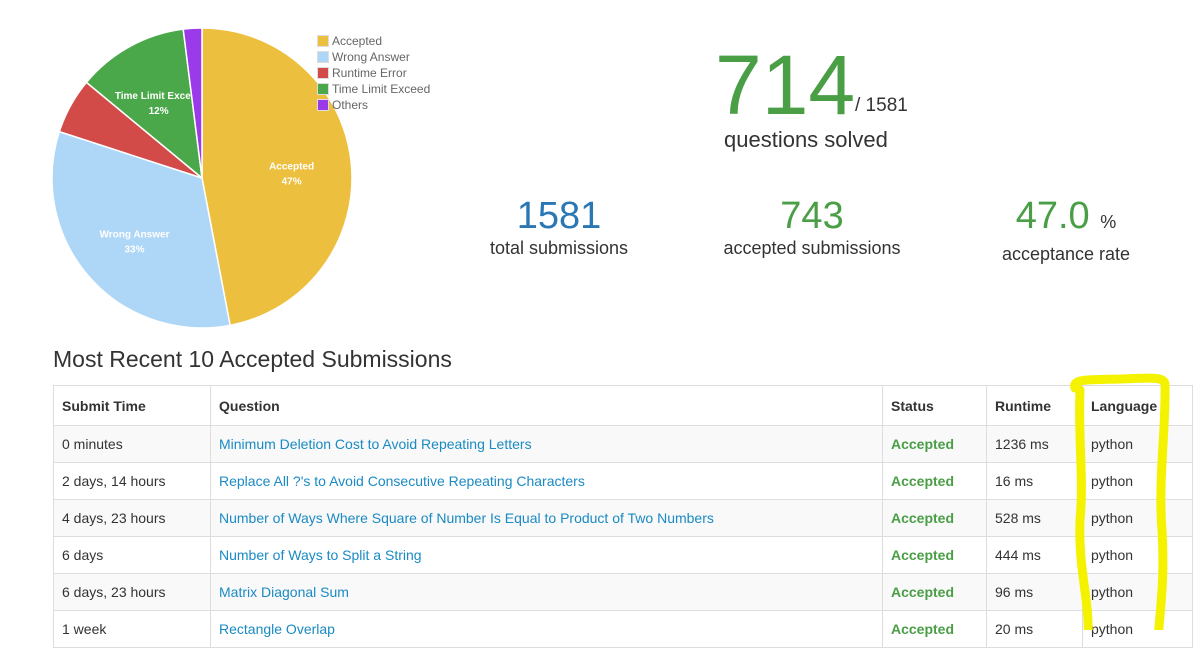  What do you see at coordinates (1034, 481) in the screenshot?
I see `runtime-cell: 16 ms` at bounding box center [1034, 481].